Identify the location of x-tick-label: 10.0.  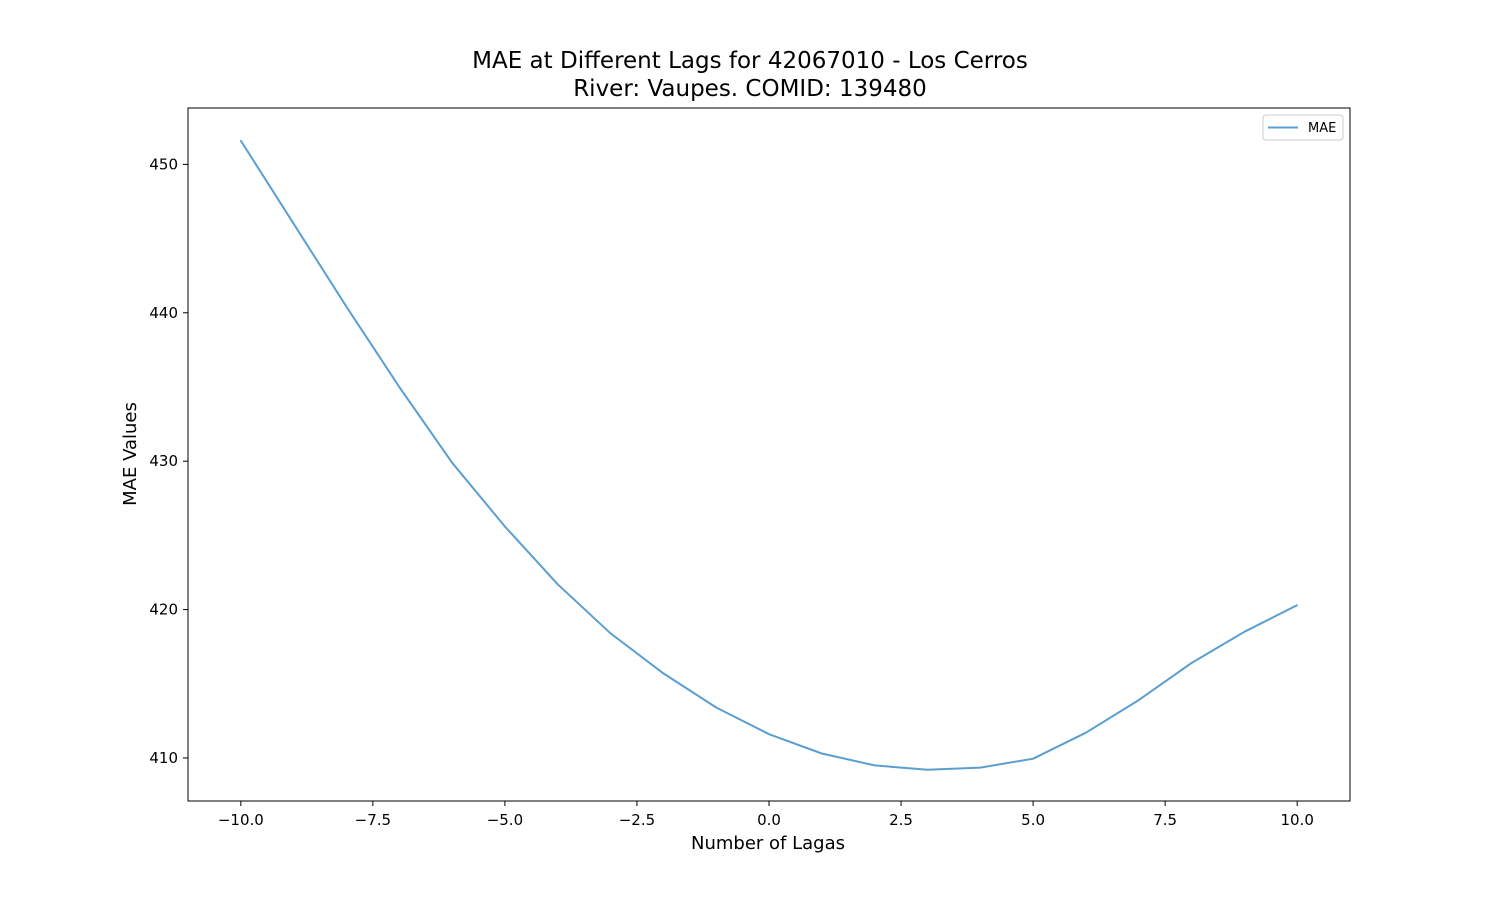
(1296, 820).